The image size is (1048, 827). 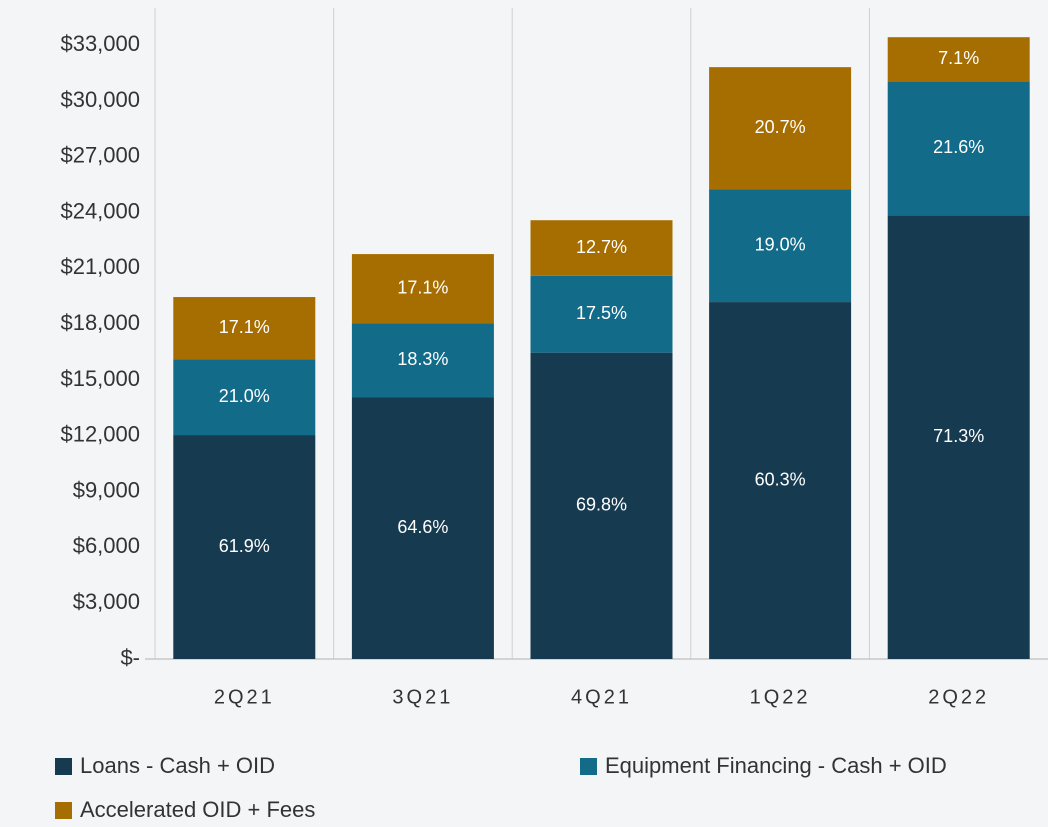 I want to click on y-tick-label: $15,000, so click(x=100, y=378).